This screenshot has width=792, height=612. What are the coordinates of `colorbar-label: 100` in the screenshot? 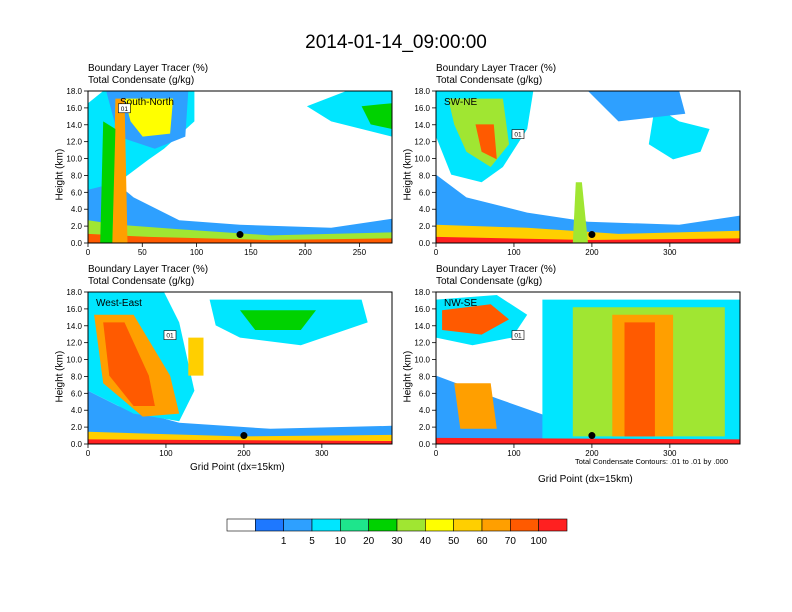 It's located at (538, 541).